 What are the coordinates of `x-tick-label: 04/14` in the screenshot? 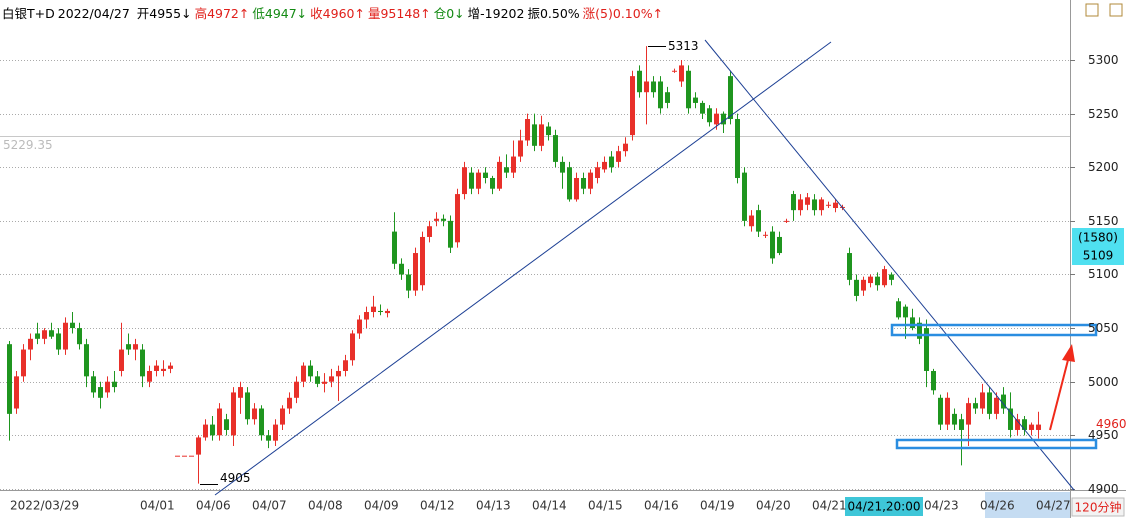 It's located at (549, 506).